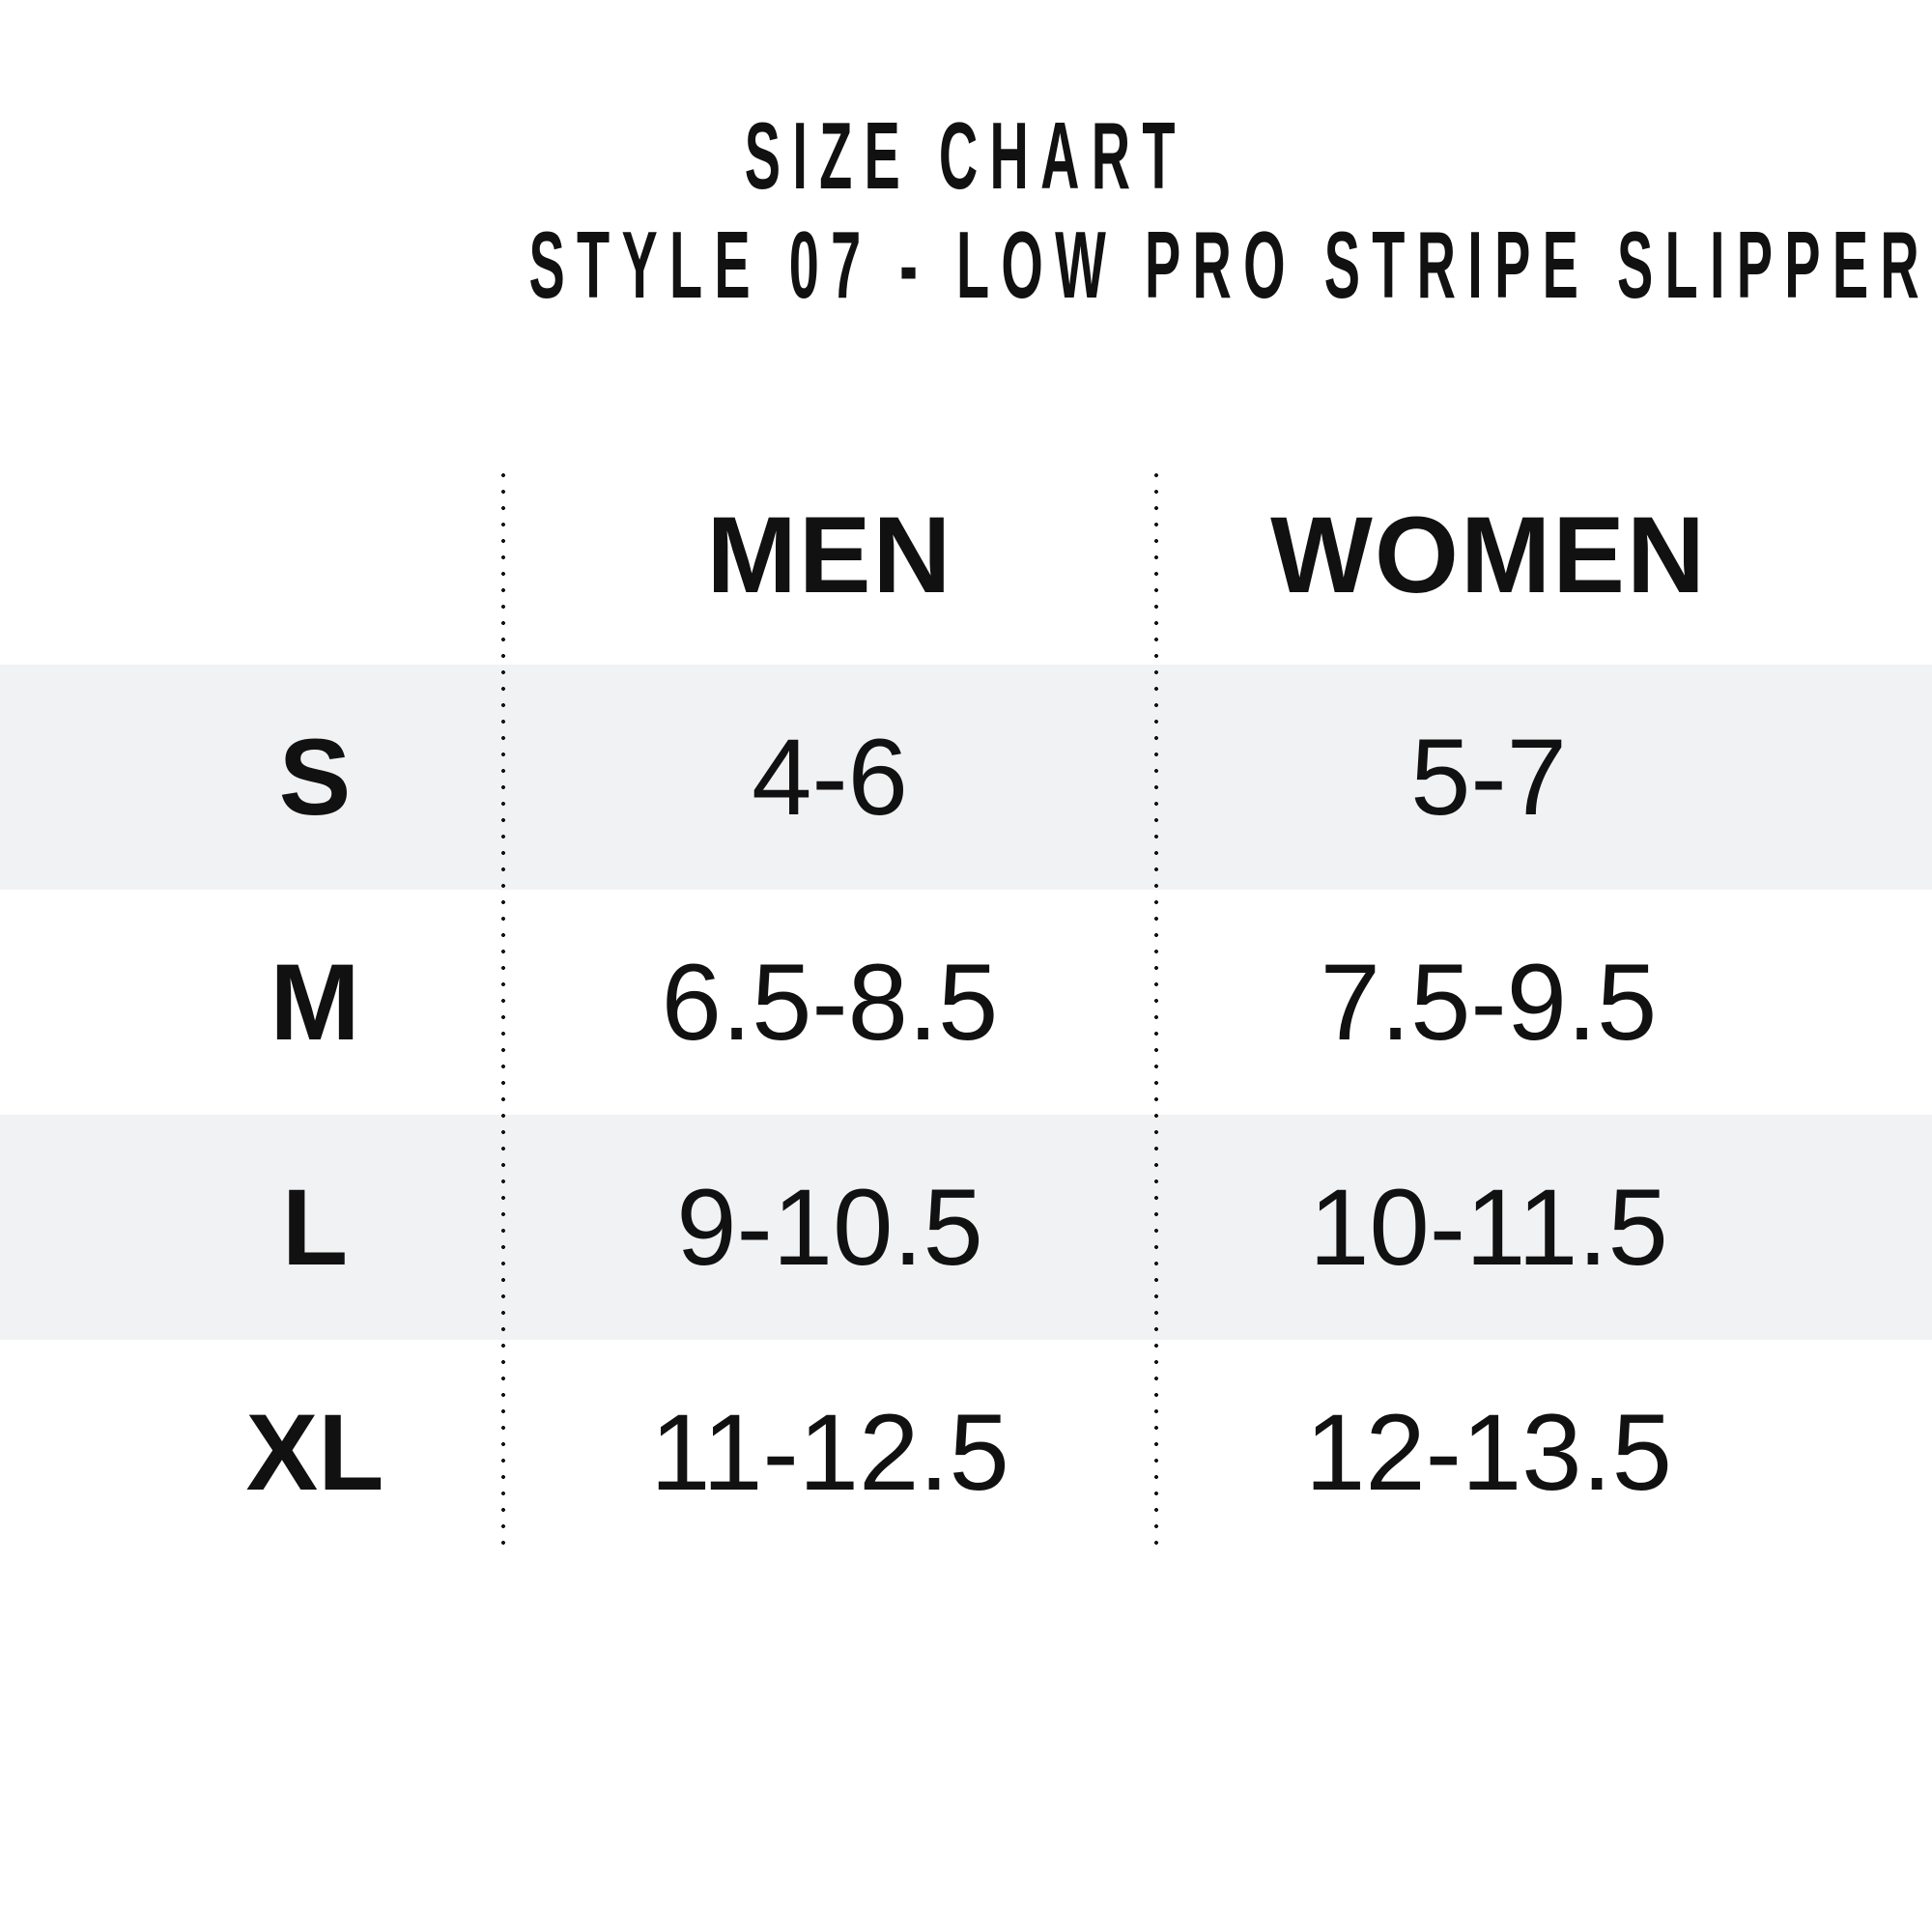  What do you see at coordinates (252, 554) in the screenshot?
I see `corner-cell` at bounding box center [252, 554].